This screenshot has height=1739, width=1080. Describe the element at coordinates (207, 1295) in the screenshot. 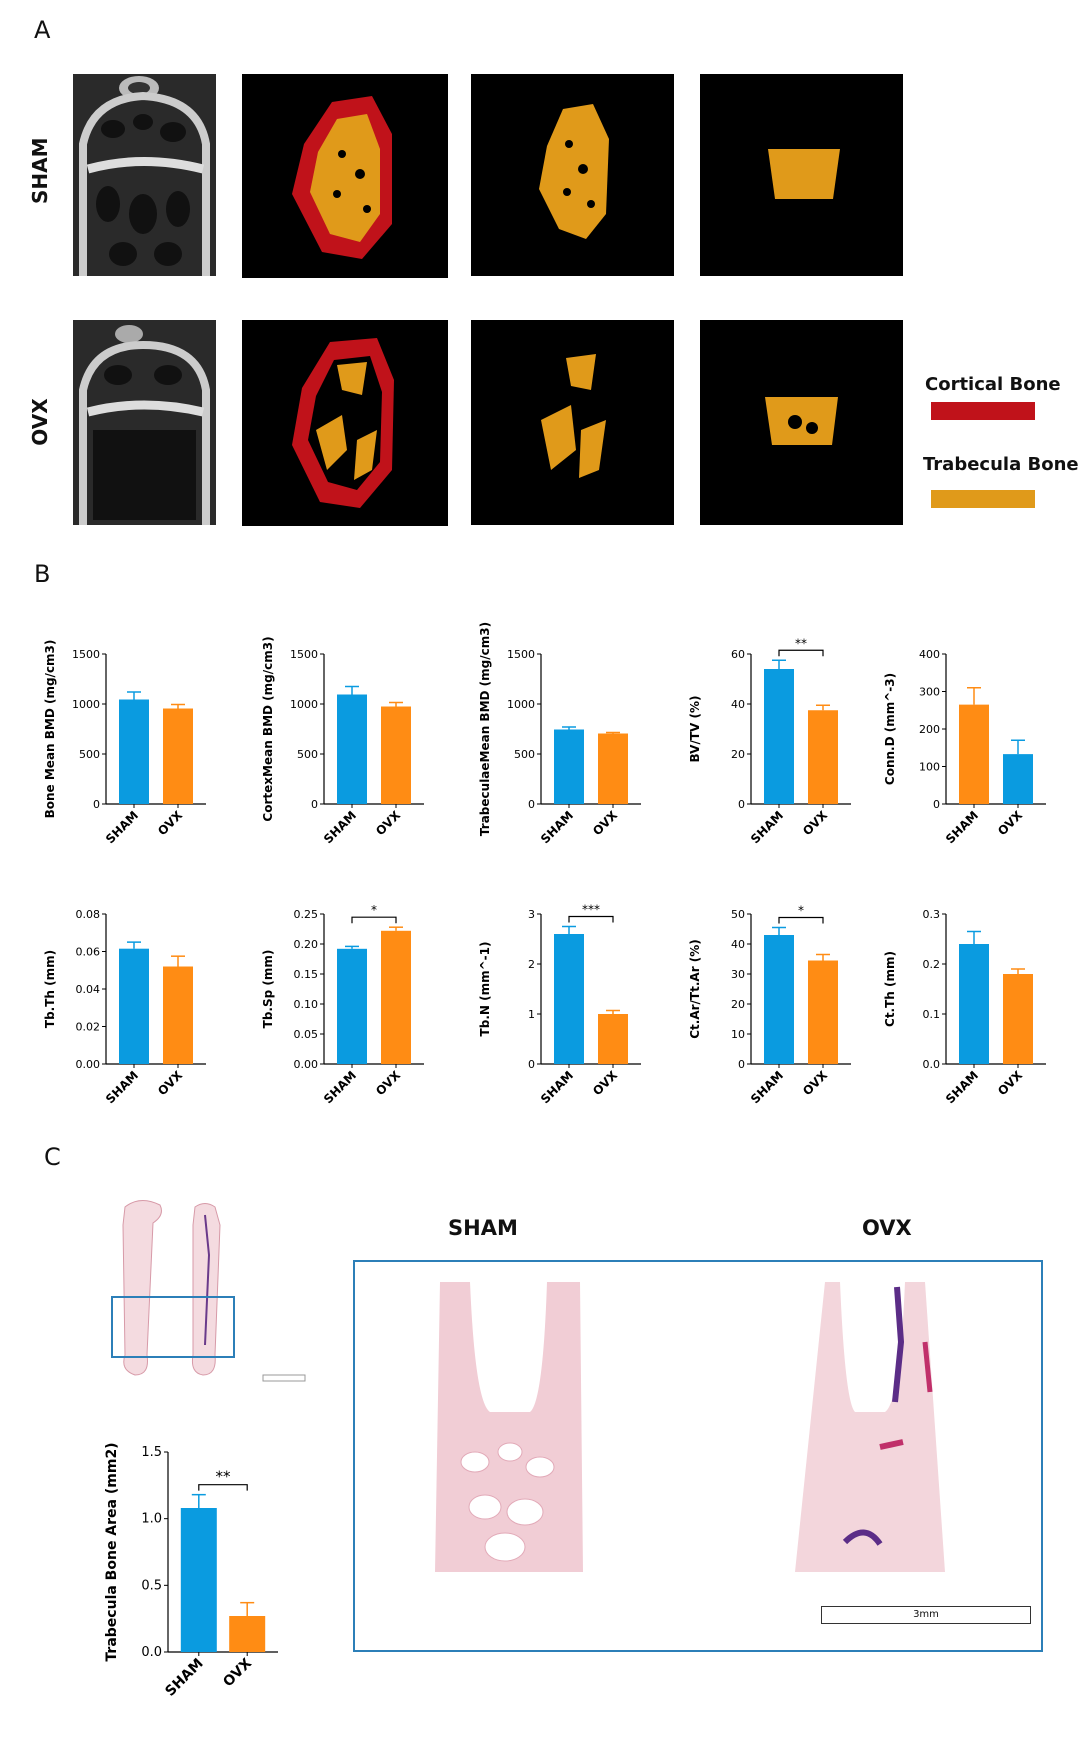

I see `femur-overview-image` at that location.